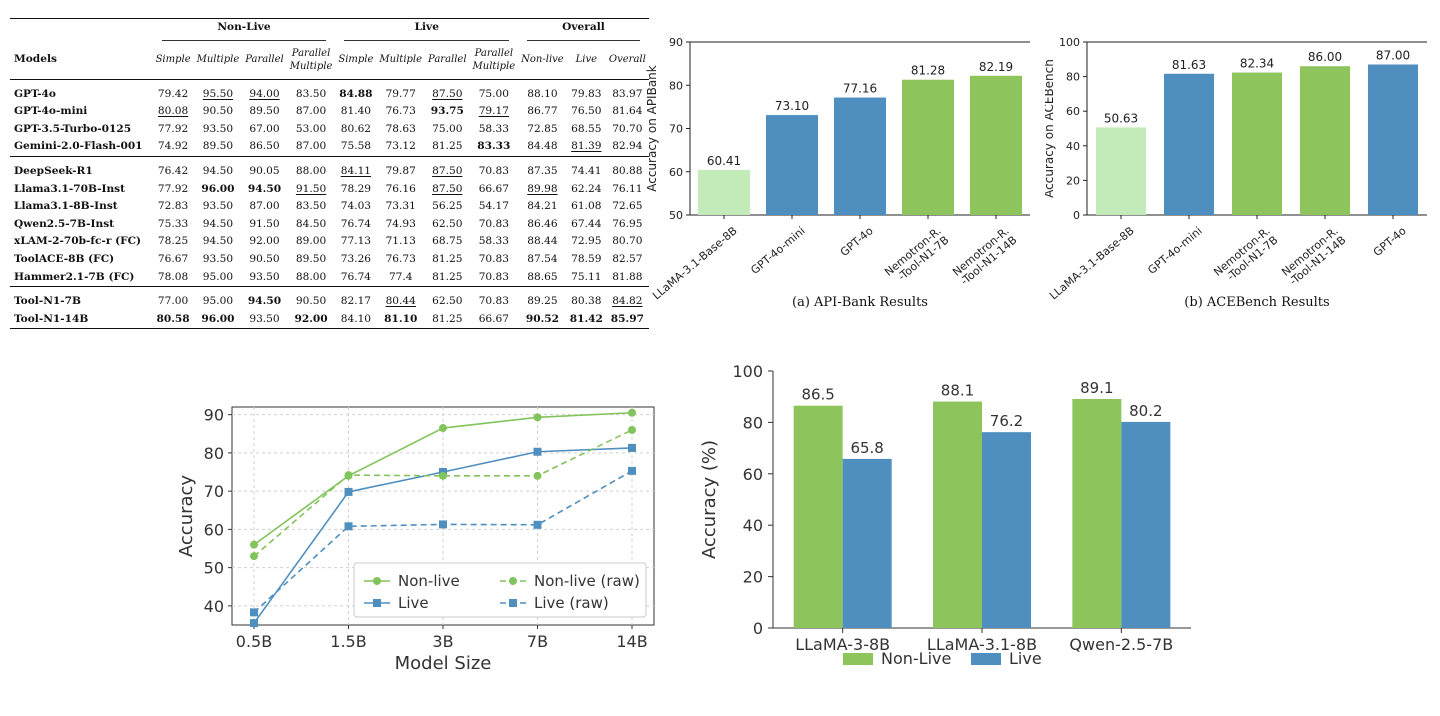 The image size is (1440, 716). What do you see at coordinates (173, 223) in the screenshot?
I see `score-cell: 75.33` at bounding box center [173, 223].